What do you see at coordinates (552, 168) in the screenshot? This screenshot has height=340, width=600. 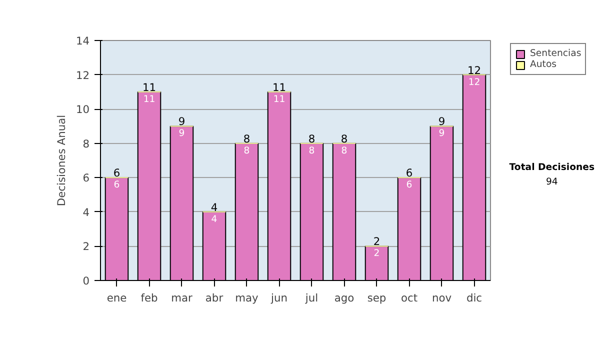 I see `text: Total Decisiones` at bounding box center [552, 168].